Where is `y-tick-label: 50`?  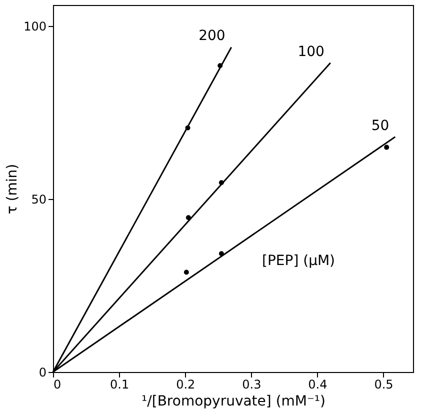 y-tick-label: 50 is located at coordinates (38, 199).